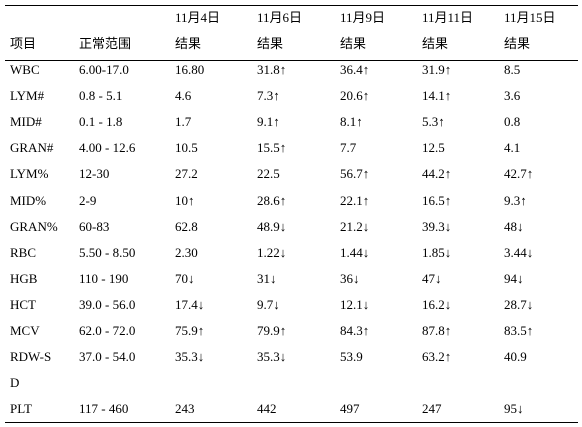  What do you see at coordinates (355, 69) in the screenshot?
I see `row-value: 36.4↑` at bounding box center [355, 69].